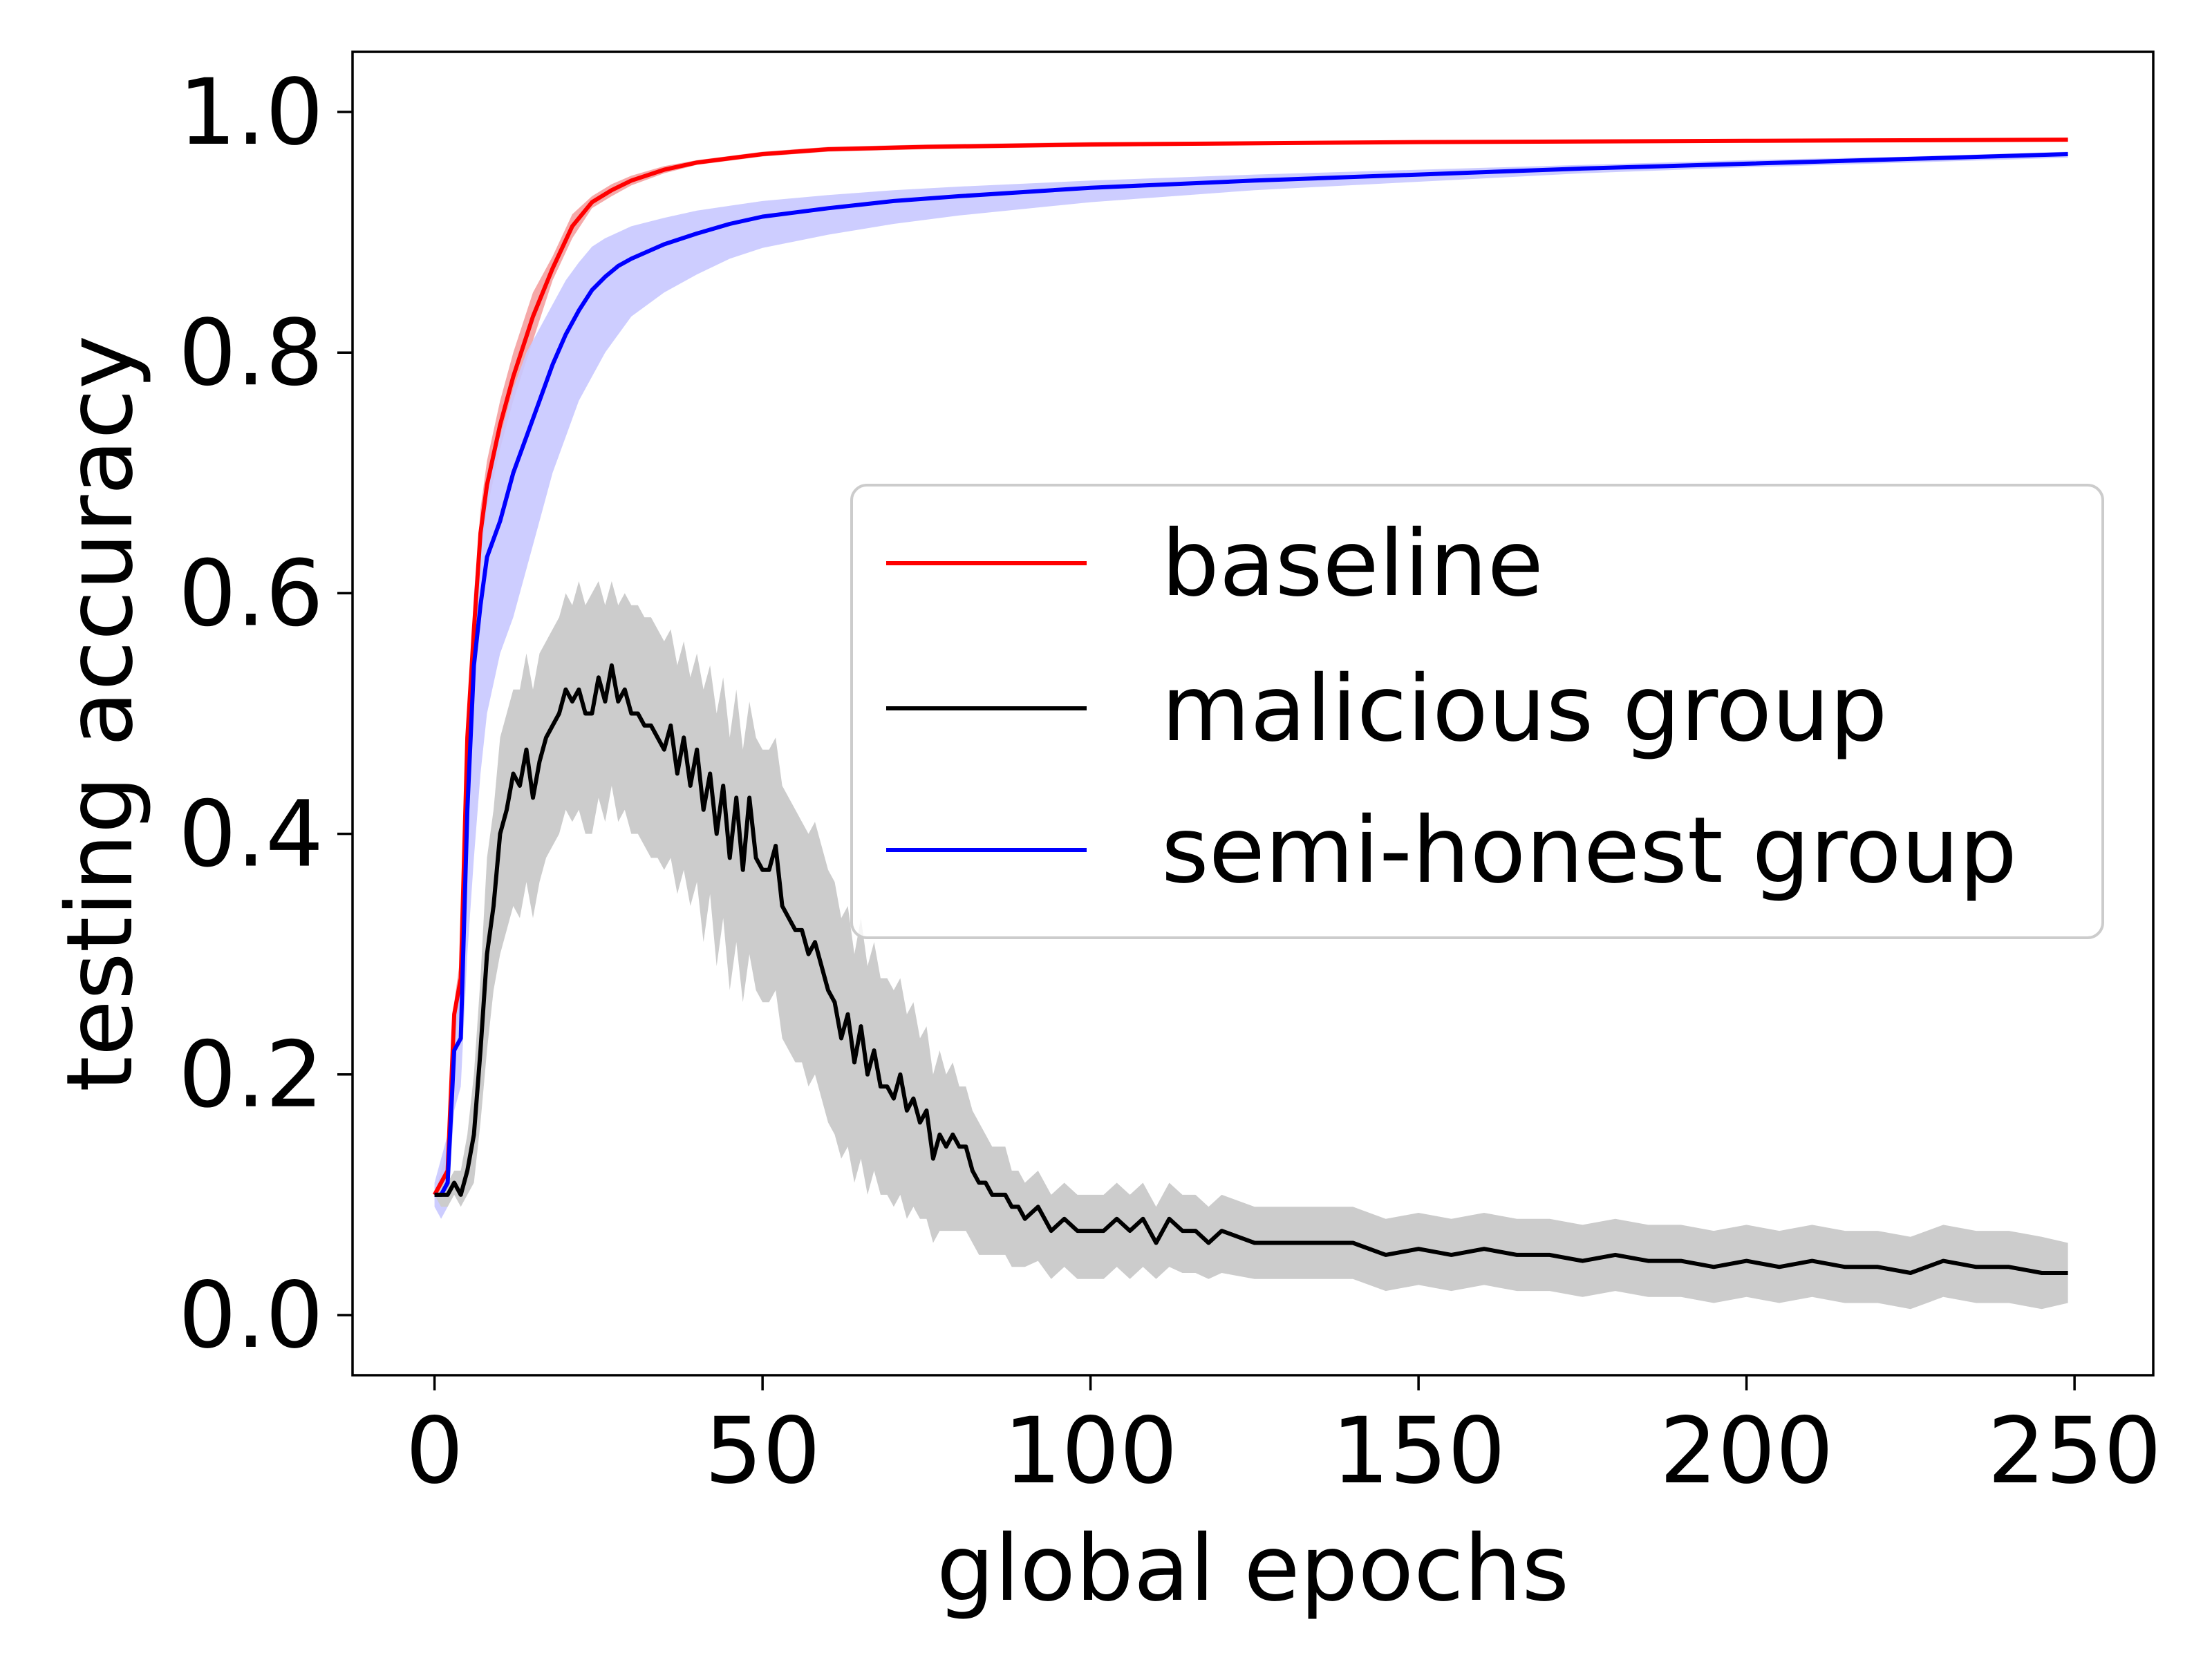 The height and width of the screenshot is (1662, 2212). I want to click on malicious-group-legend-label: malicious group, so click(1525, 709).